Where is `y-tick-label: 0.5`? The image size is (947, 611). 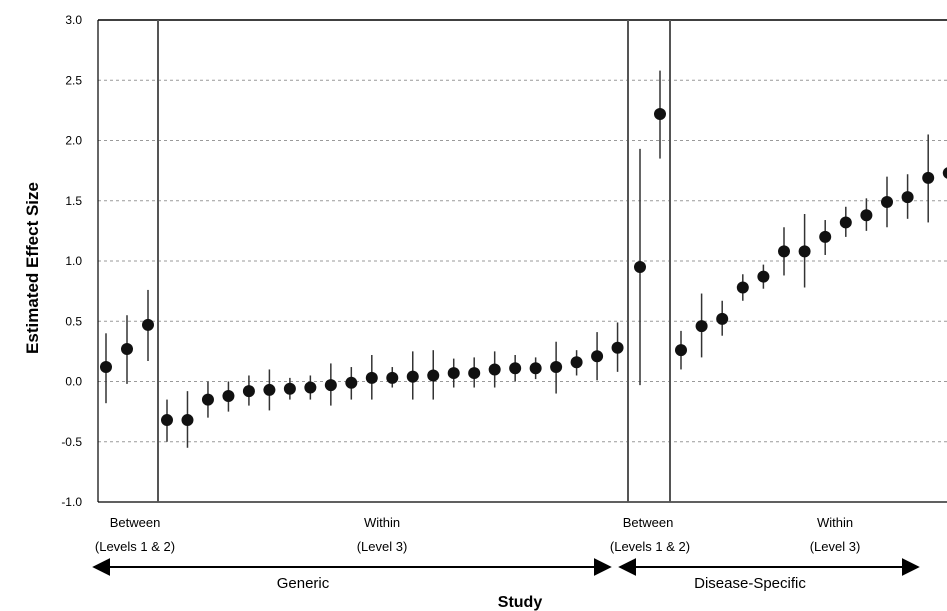
y-tick-label: 0.5 is located at coordinates (73, 321).